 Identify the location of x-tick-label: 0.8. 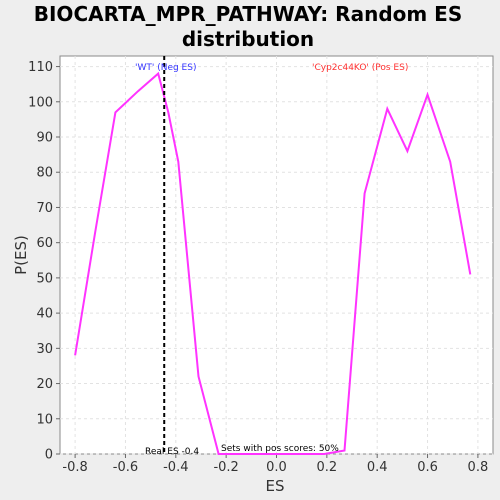
(478, 467).